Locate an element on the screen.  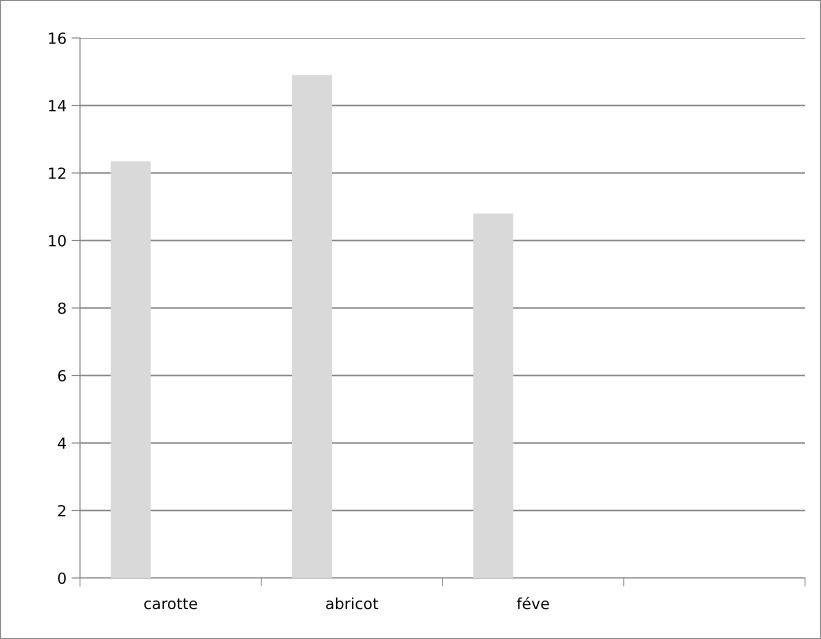
y-tick-label: 8 is located at coordinates (62, 308).